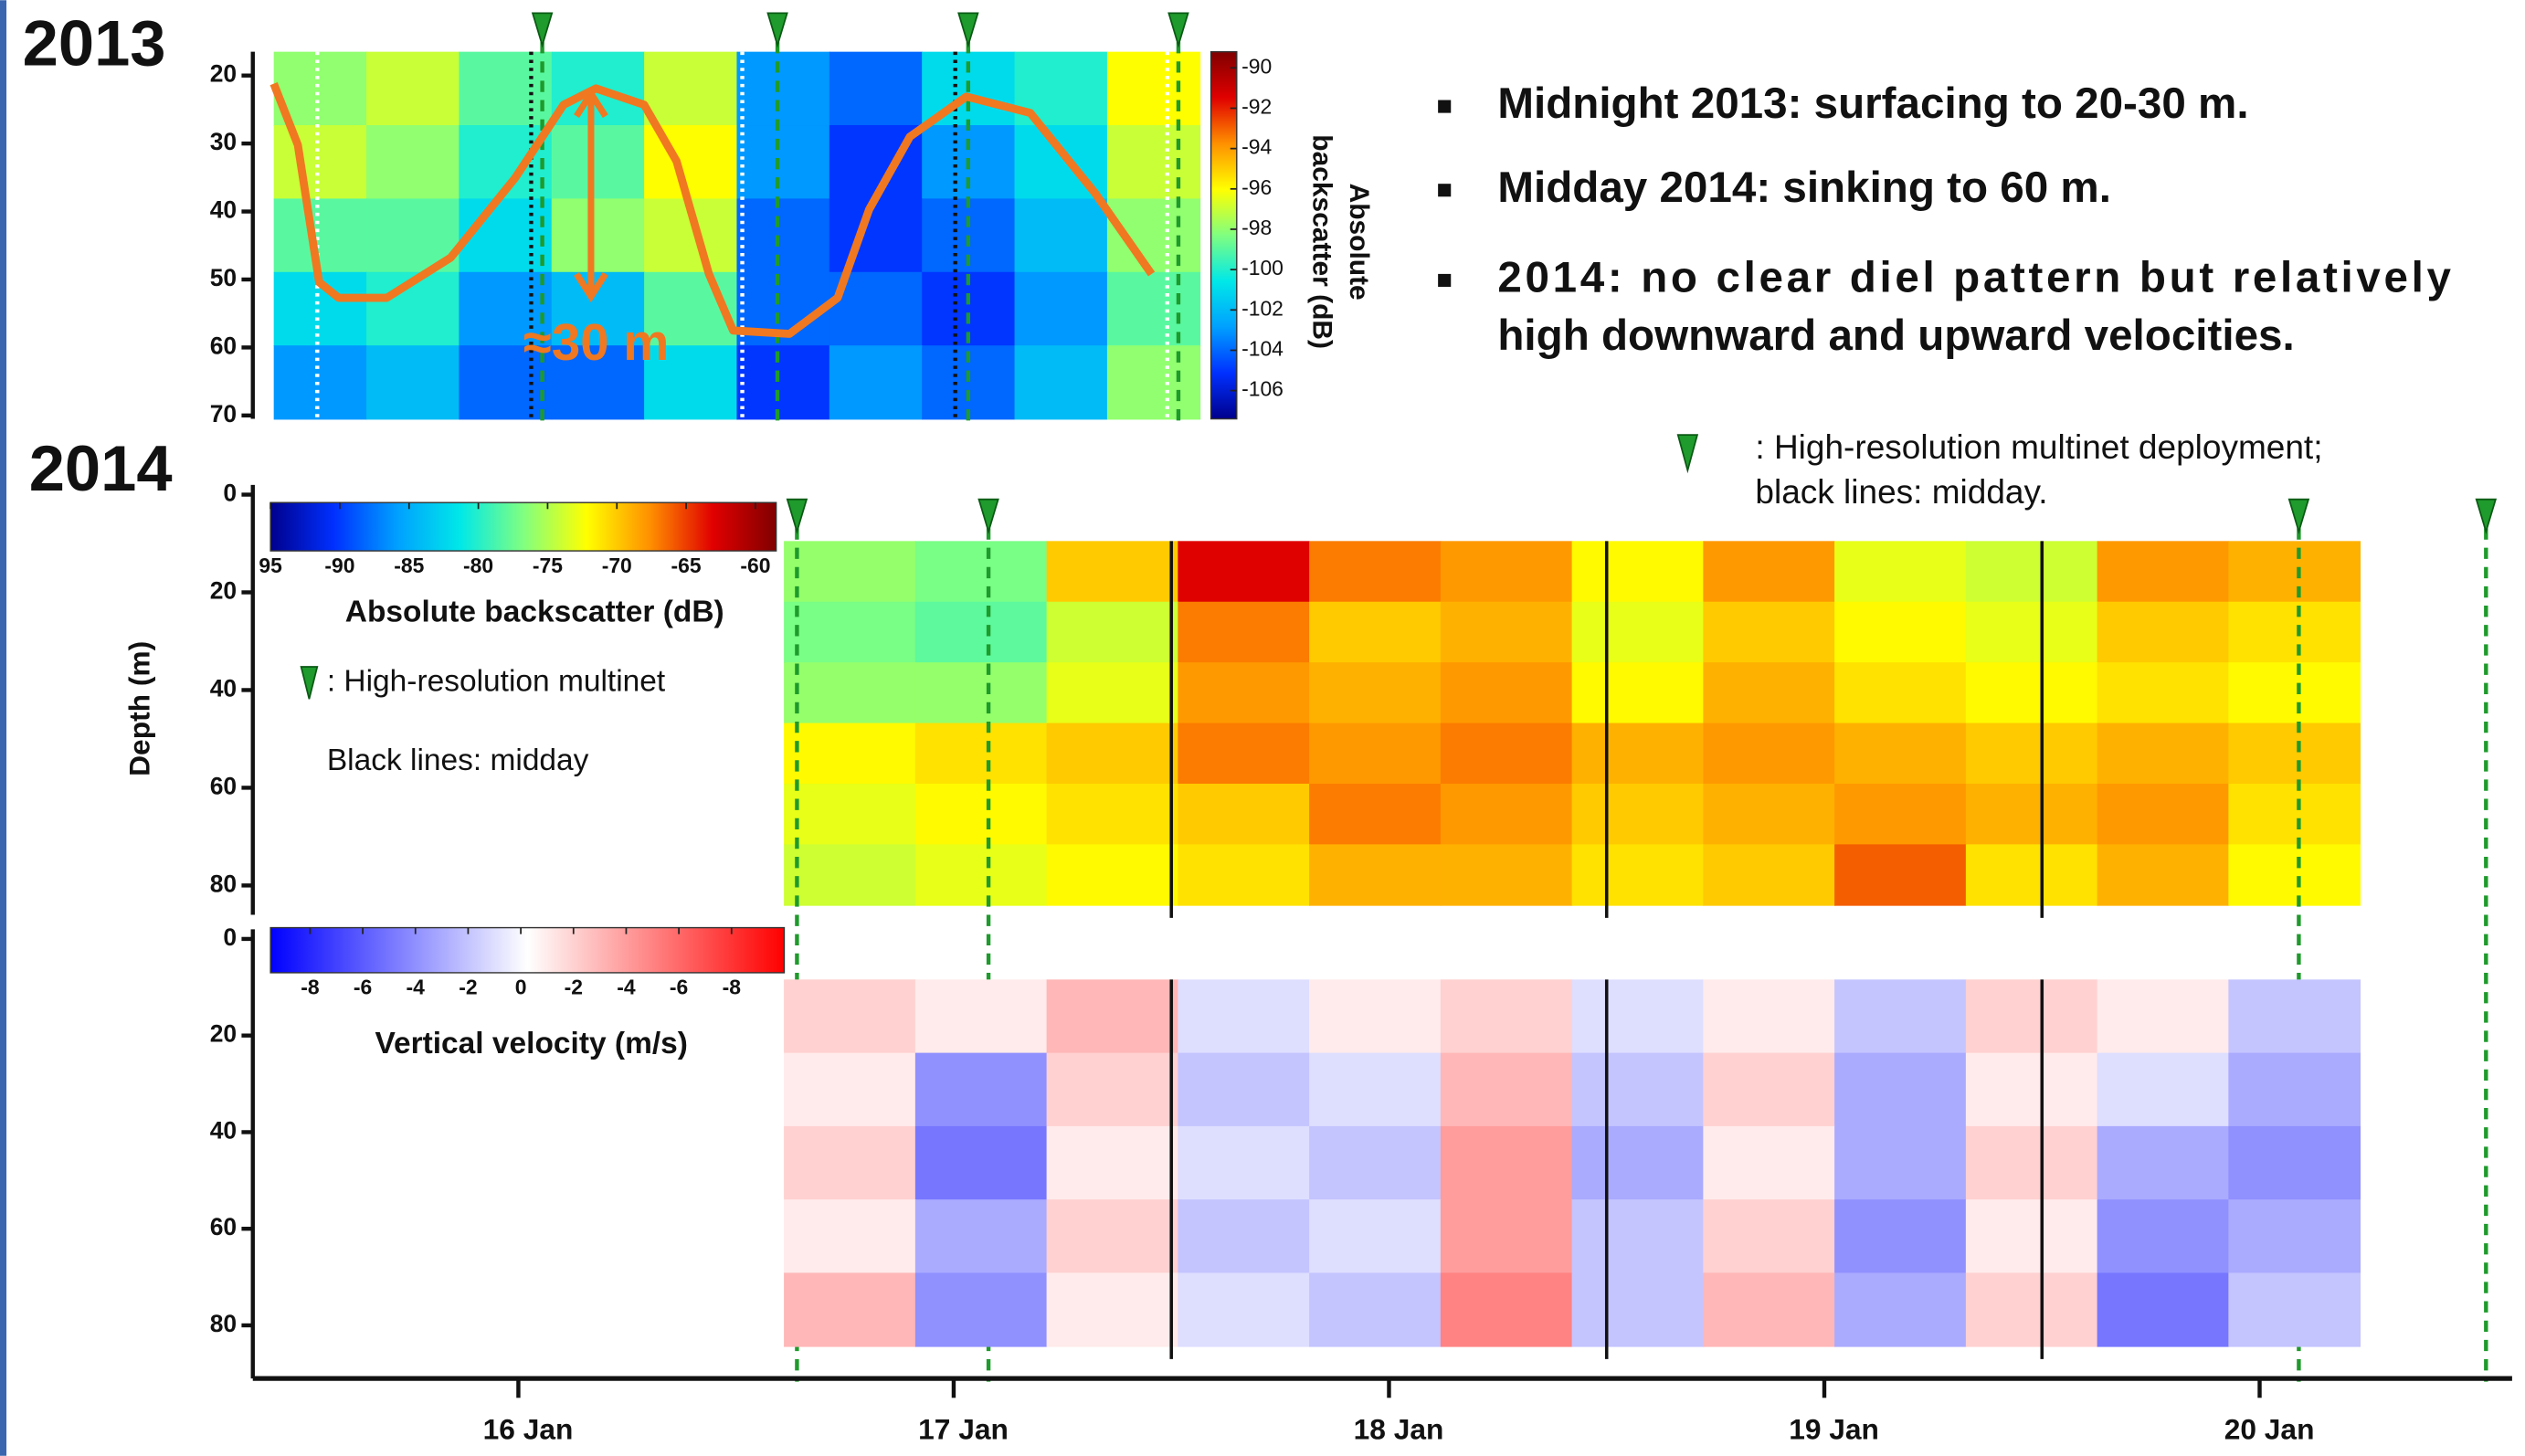  Describe the element at coordinates (1901, 492) in the screenshot. I see `legend-note: black lines: midday.` at that location.